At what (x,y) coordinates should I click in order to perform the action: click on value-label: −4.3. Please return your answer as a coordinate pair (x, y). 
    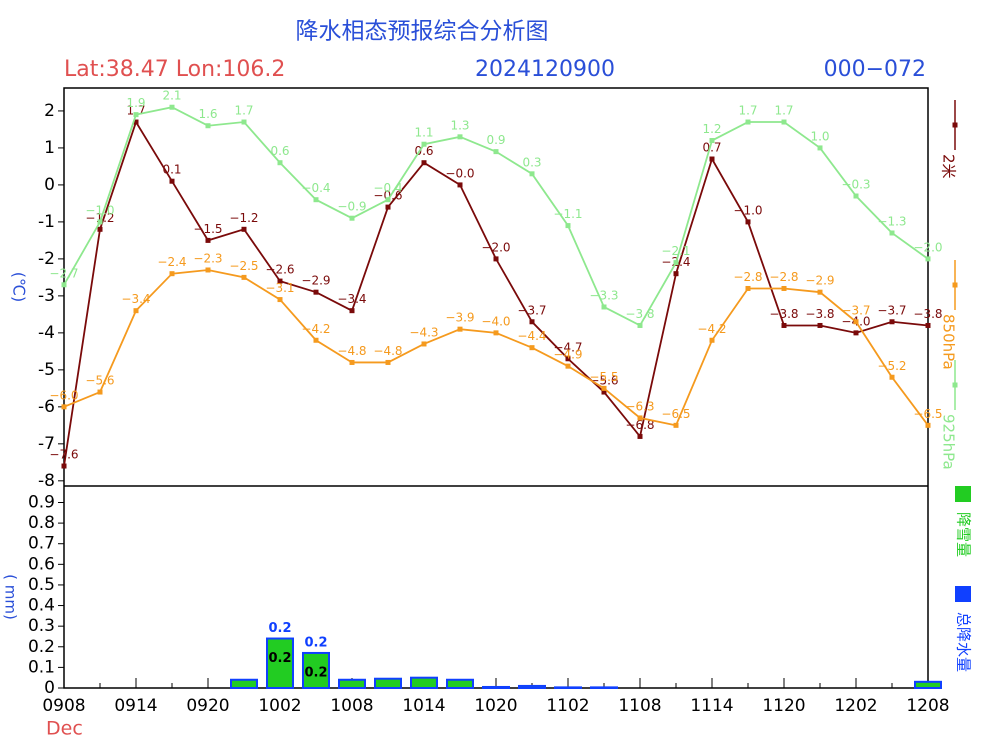
    Looking at the image, I should click on (423, 332).